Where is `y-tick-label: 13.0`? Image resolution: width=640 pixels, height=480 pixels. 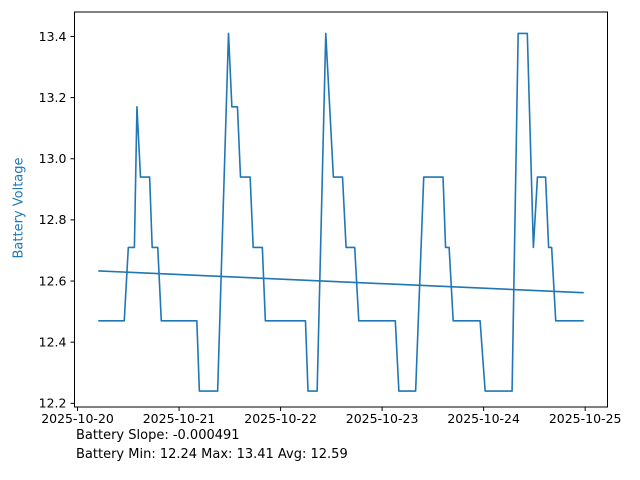 y-tick-label: 13.0 is located at coordinates (53, 158).